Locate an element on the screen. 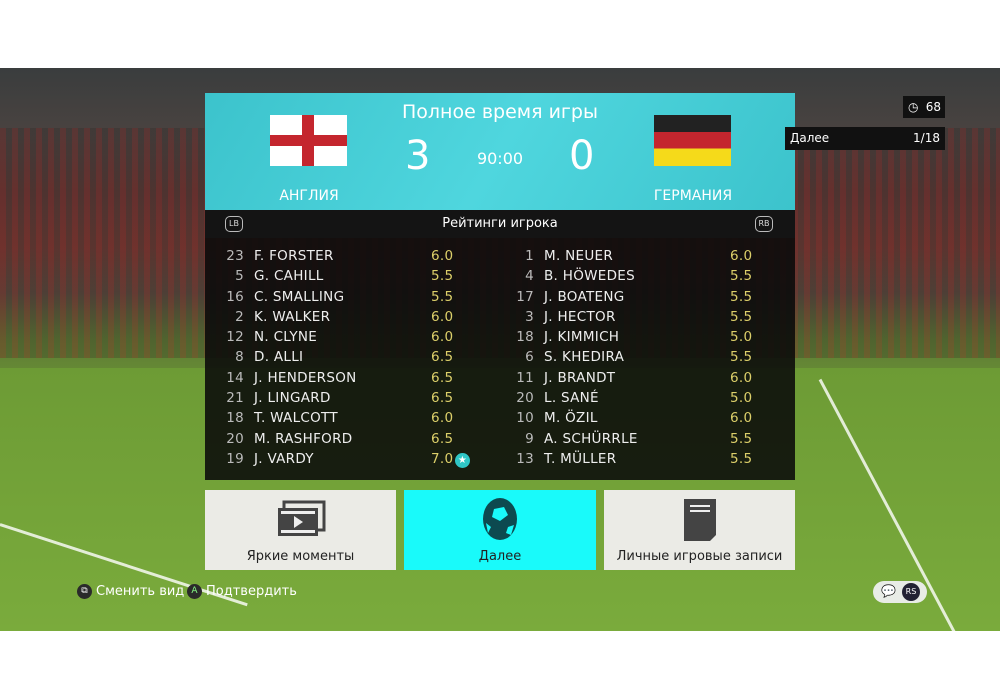  player-row: 18 T. WALCOTT 6.0 is located at coordinates (367, 420).